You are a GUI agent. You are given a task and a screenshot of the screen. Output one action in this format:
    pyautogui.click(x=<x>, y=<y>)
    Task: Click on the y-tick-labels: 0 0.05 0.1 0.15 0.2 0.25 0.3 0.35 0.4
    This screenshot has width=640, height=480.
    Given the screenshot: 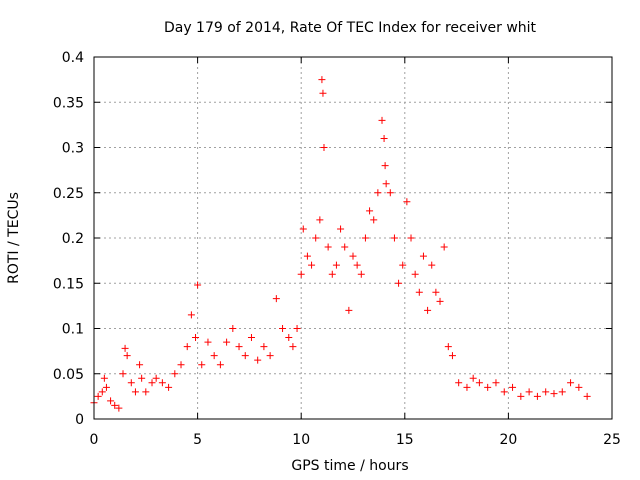 What is the action you would take?
    pyautogui.click(x=68, y=239)
    